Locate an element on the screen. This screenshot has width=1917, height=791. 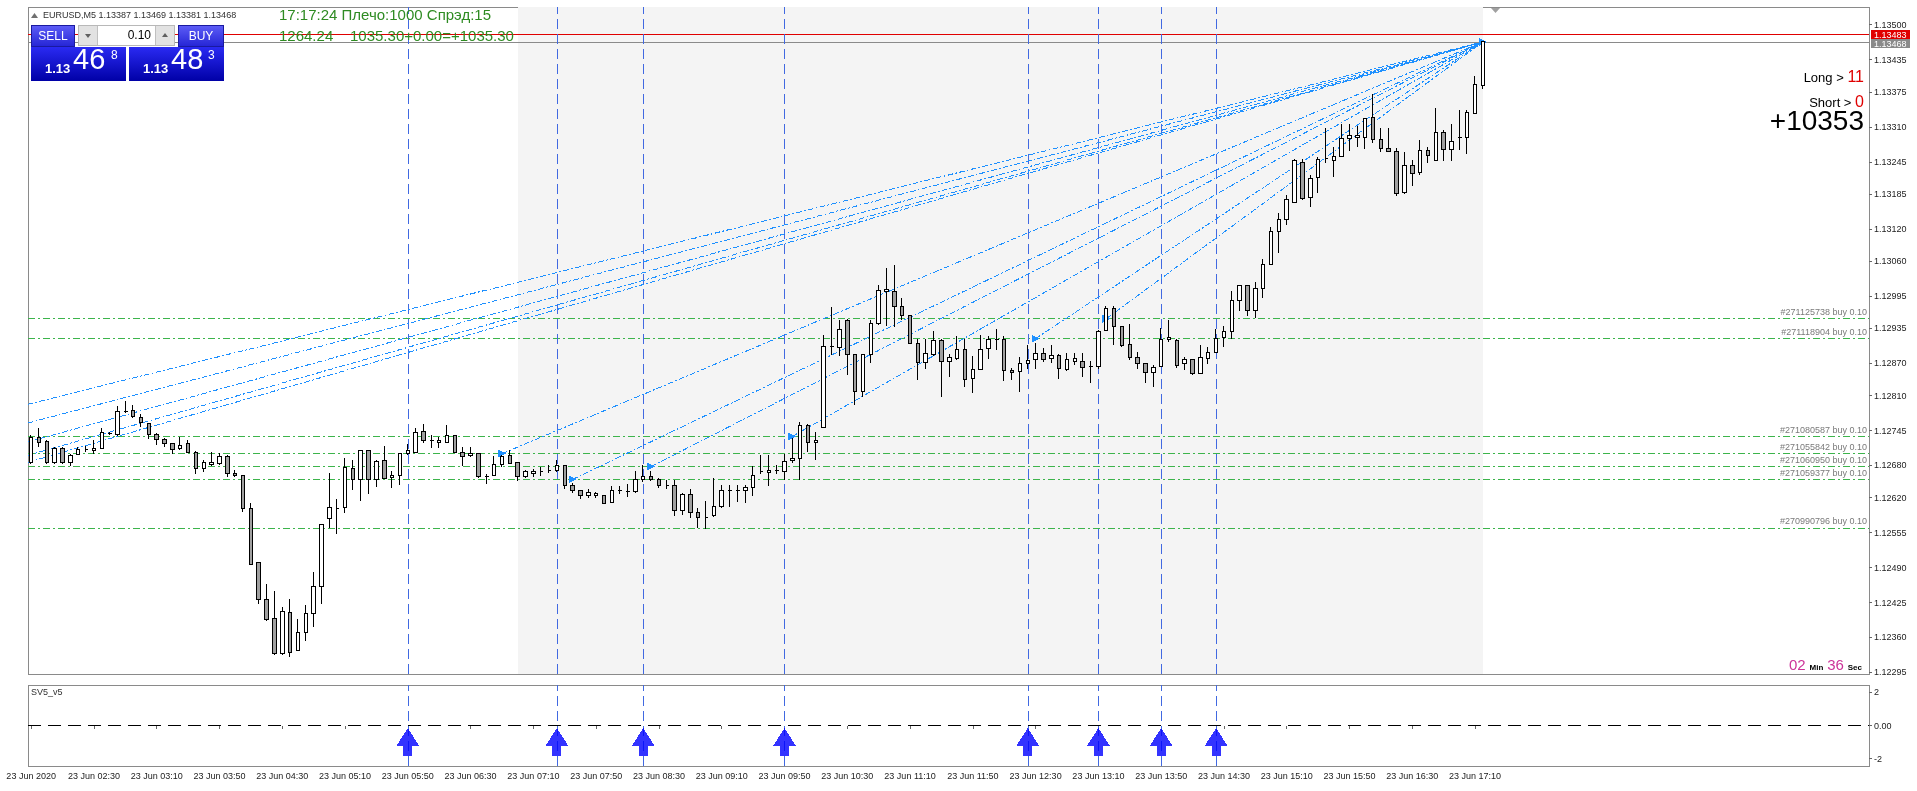
x-tick-label: 23 Jun 05:10 is located at coordinates (345, 775).